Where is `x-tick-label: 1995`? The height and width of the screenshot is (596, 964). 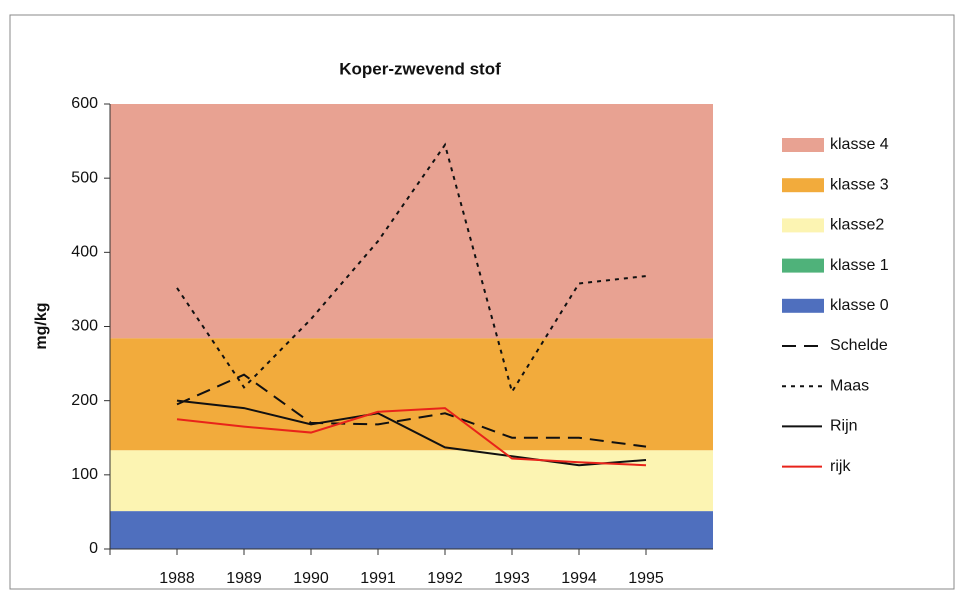 x-tick-label: 1995 is located at coordinates (646, 578).